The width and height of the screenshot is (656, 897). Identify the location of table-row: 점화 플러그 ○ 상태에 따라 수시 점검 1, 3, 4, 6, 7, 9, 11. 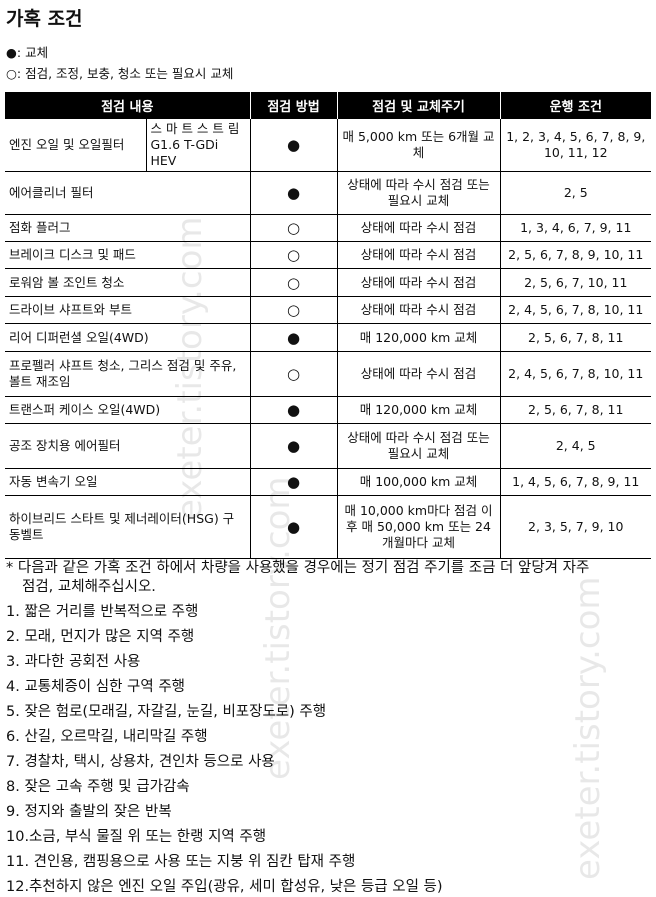
(328, 228).